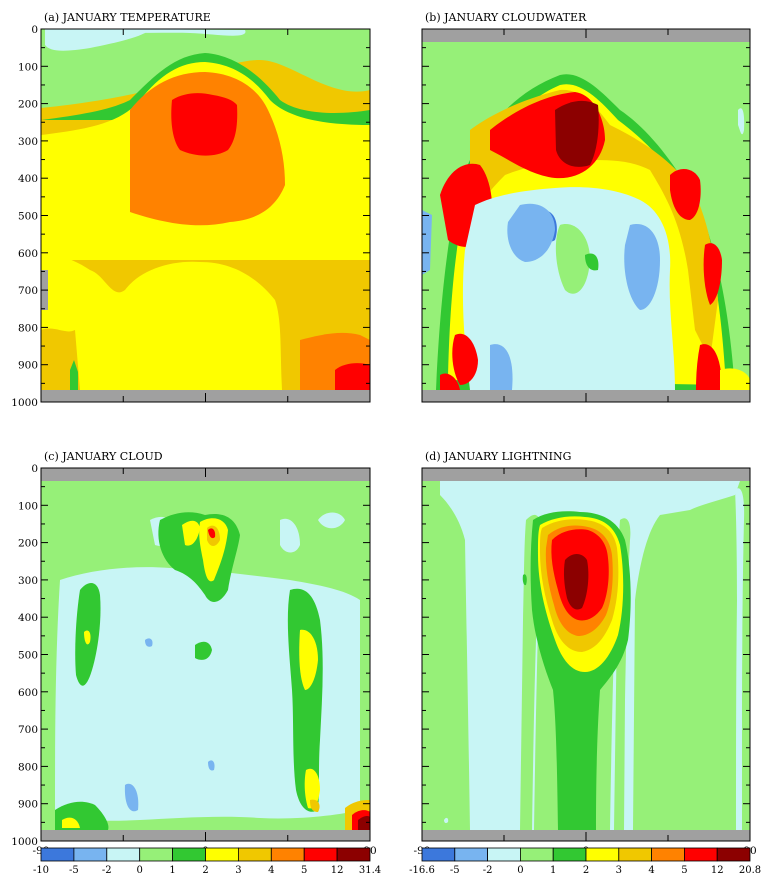 The width and height of the screenshot is (762, 888). I want to click on panel-b-region-green-inner, so click(572, 259).